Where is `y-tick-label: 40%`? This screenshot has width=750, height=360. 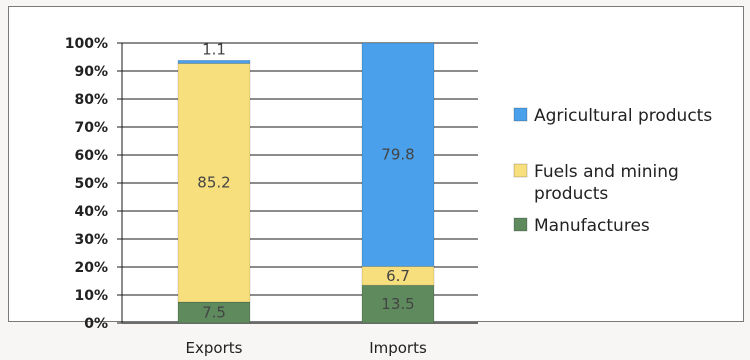
y-tick-label: 40% is located at coordinates (91, 212).